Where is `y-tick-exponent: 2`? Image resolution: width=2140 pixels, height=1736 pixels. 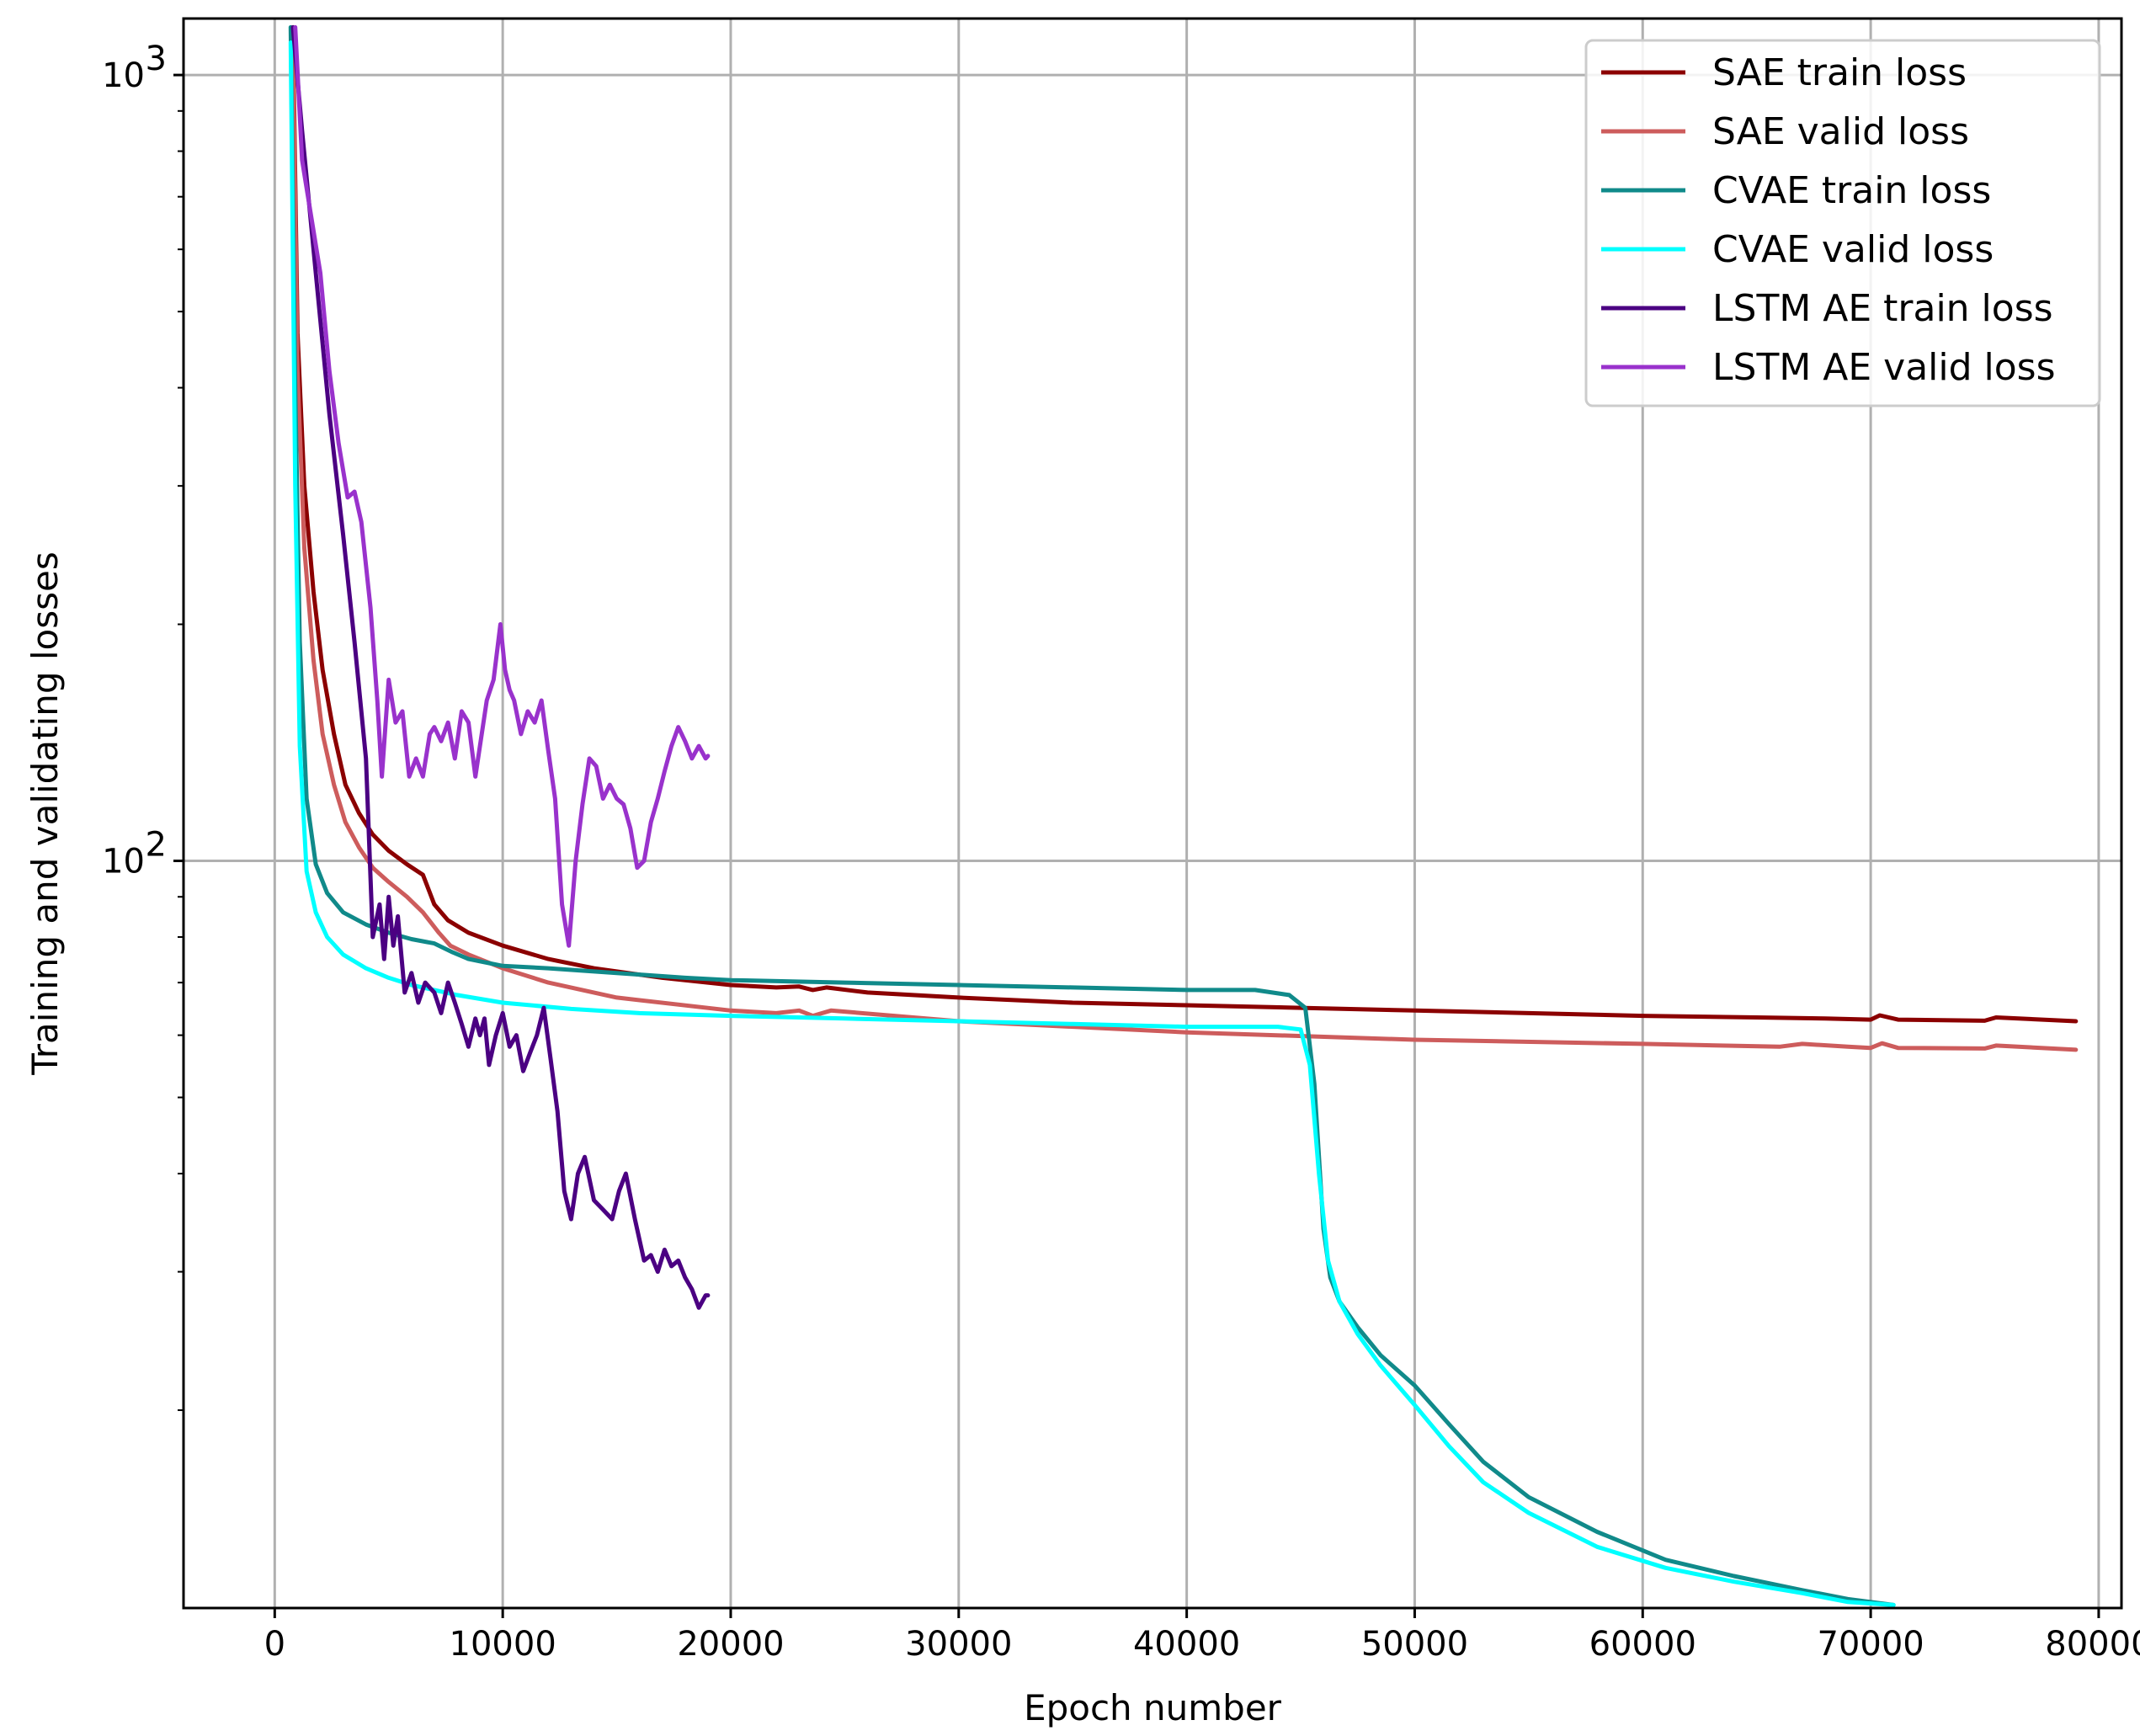 y-tick-exponent: 2 is located at coordinates (156, 845).